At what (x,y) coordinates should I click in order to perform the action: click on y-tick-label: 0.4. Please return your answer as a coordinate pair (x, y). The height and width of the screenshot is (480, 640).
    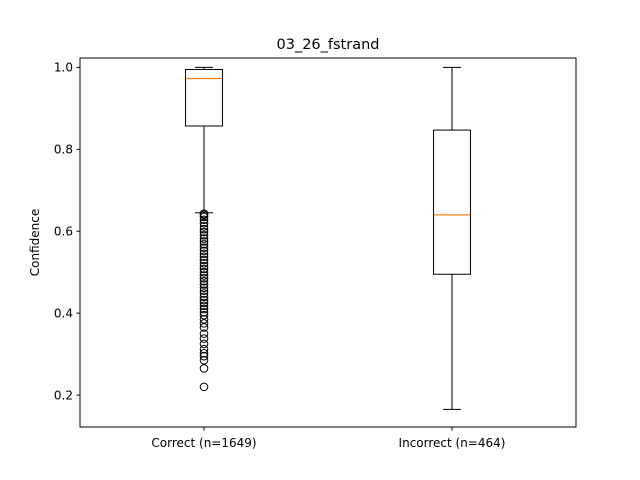
    Looking at the image, I should click on (63, 313).